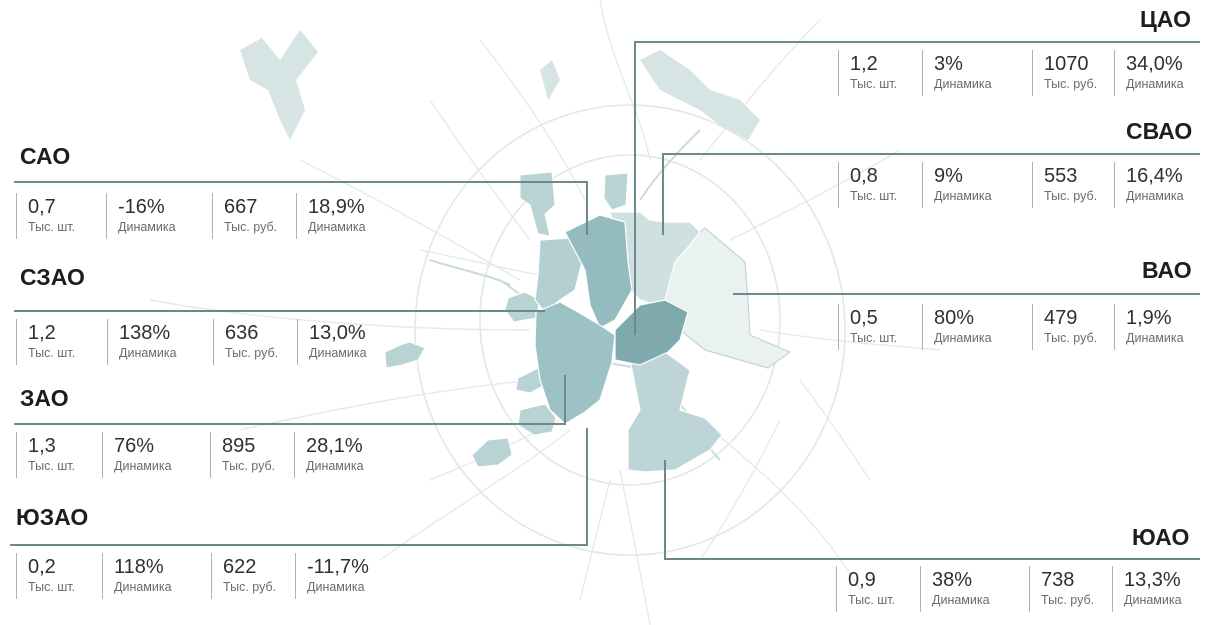  Describe the element at coordinates (862, 580) in the screenshot. I see `stat-value: 0,9` at that location.